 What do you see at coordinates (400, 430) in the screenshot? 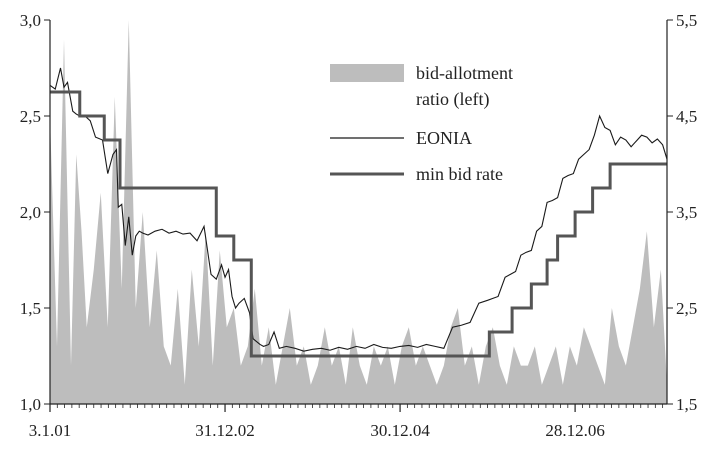
I see `x-axis-tick-label: 30.12.04` at bounding box center [400, 430].